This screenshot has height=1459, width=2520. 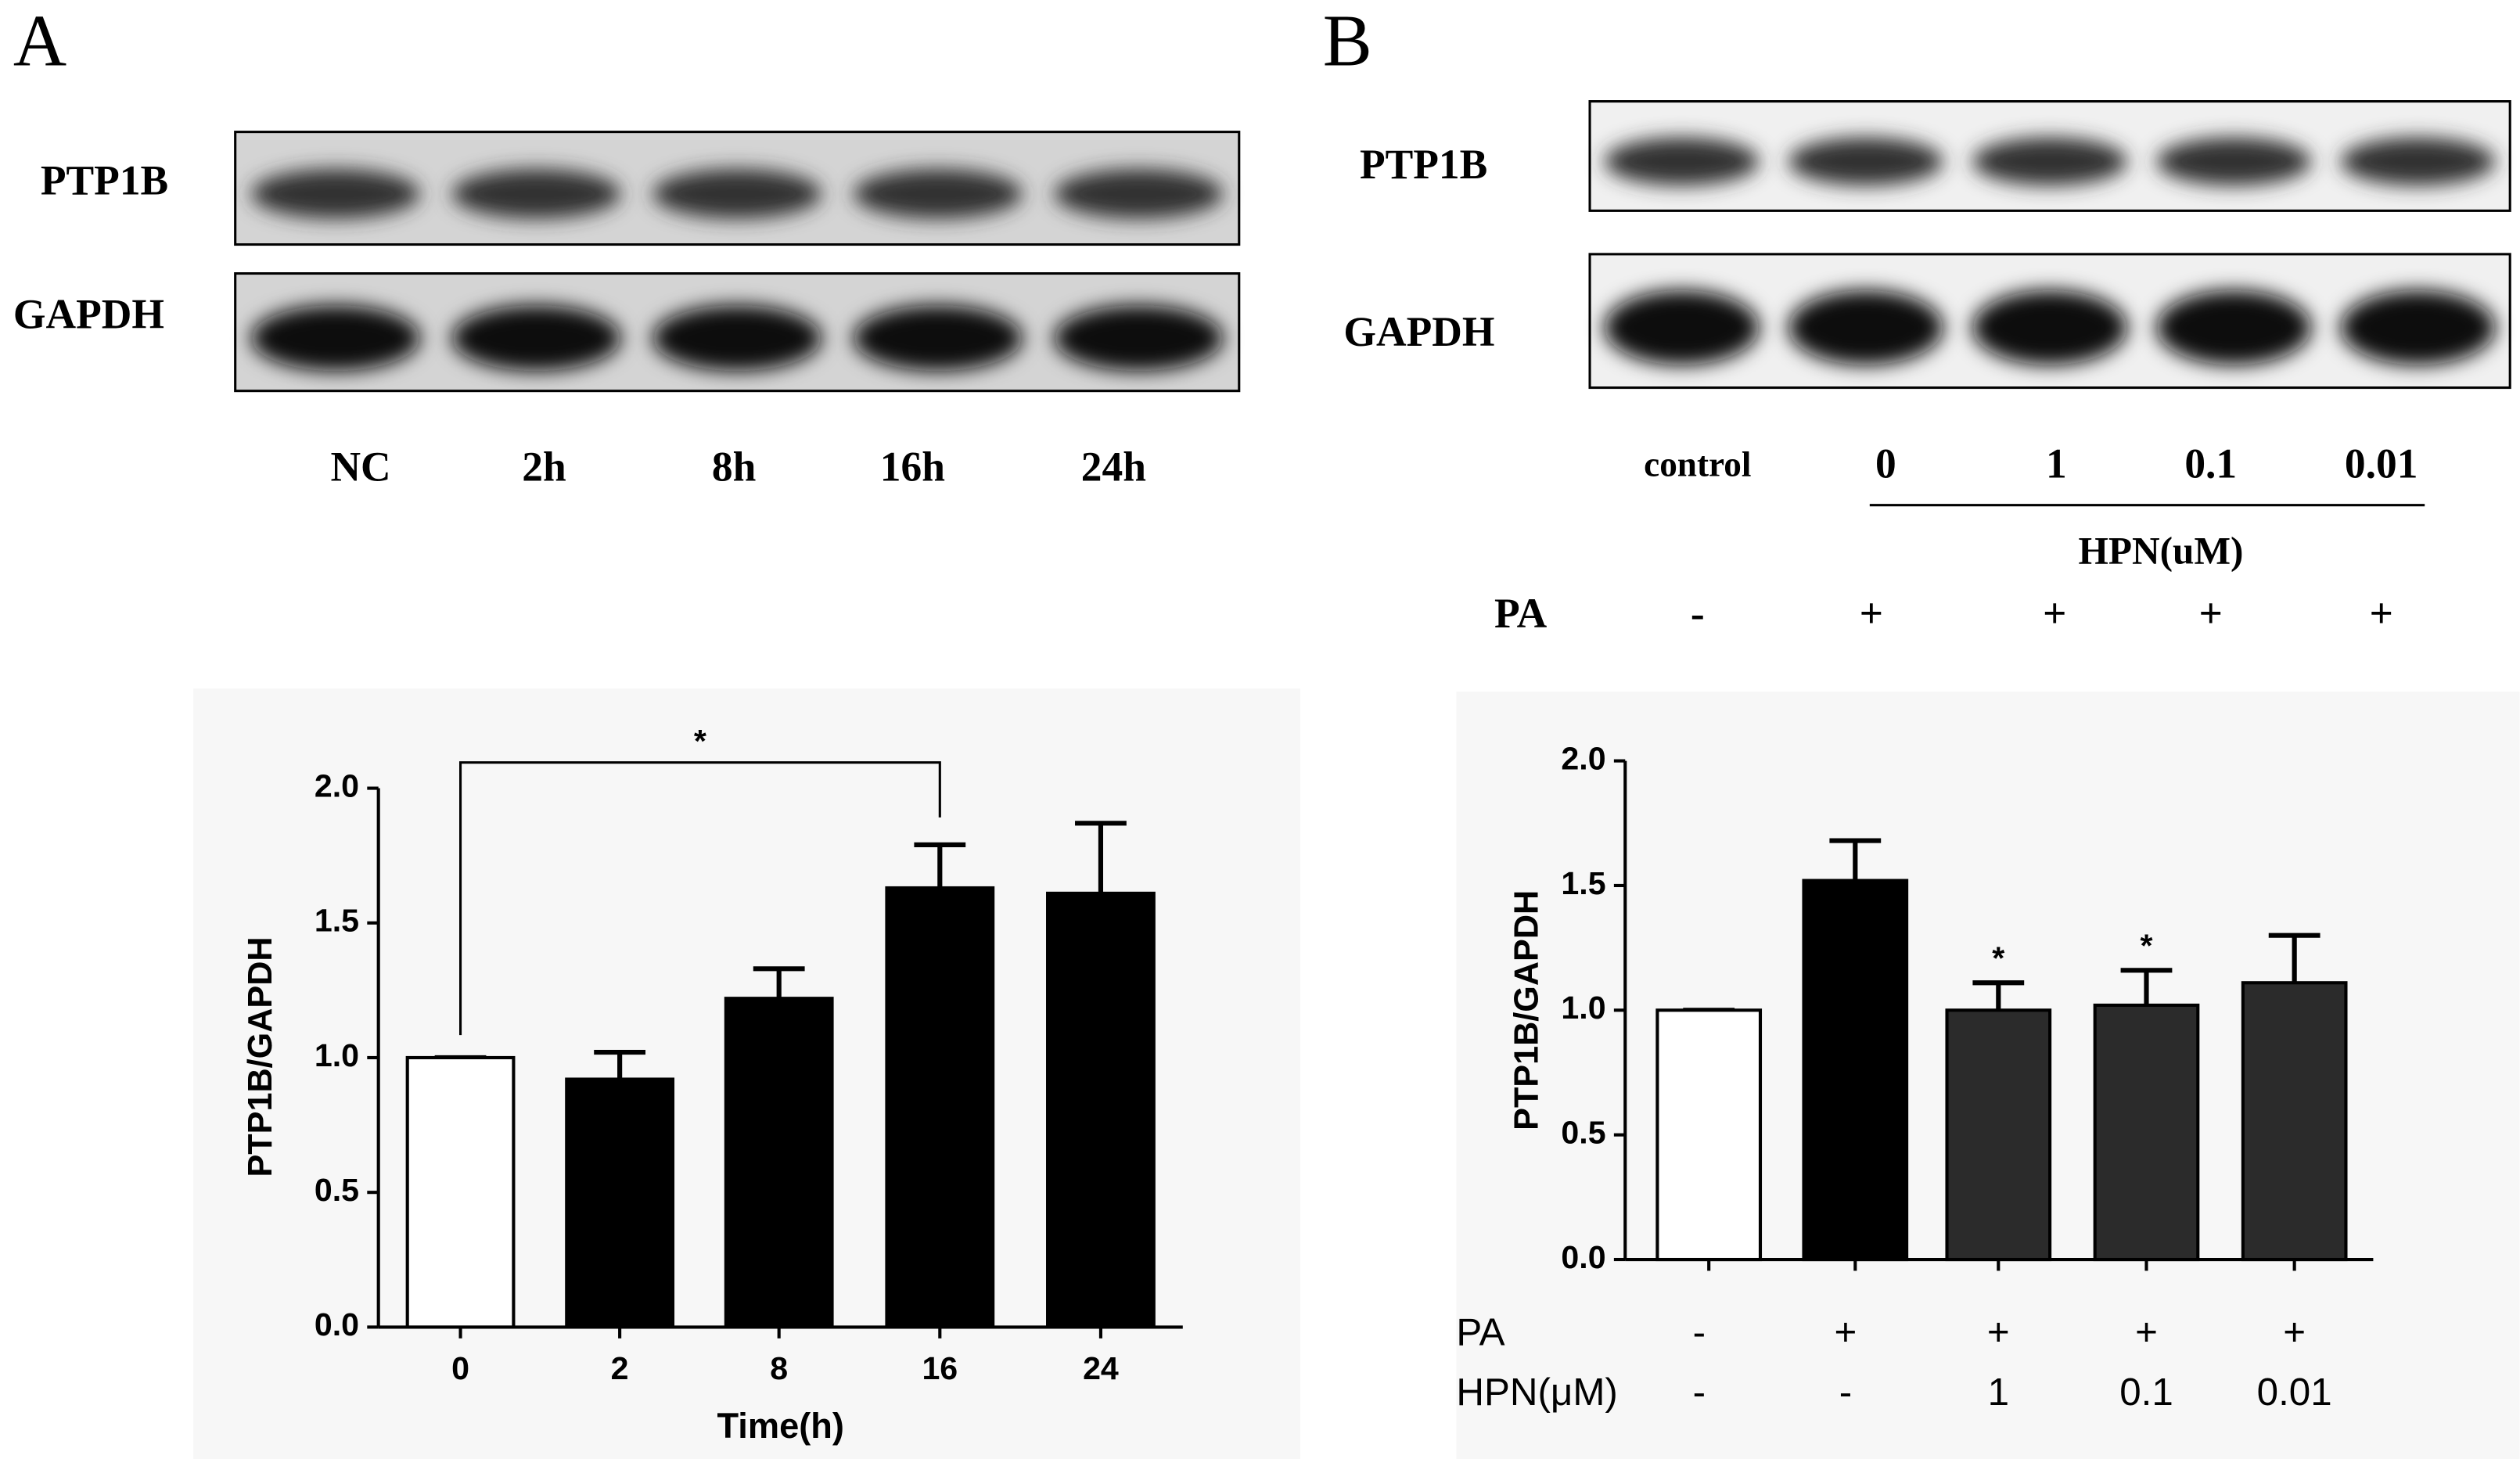 What do you see at coordinates (2056, 463) in the screenshot?
I see `lane-label: 1` at bounding box center [2056, 463].